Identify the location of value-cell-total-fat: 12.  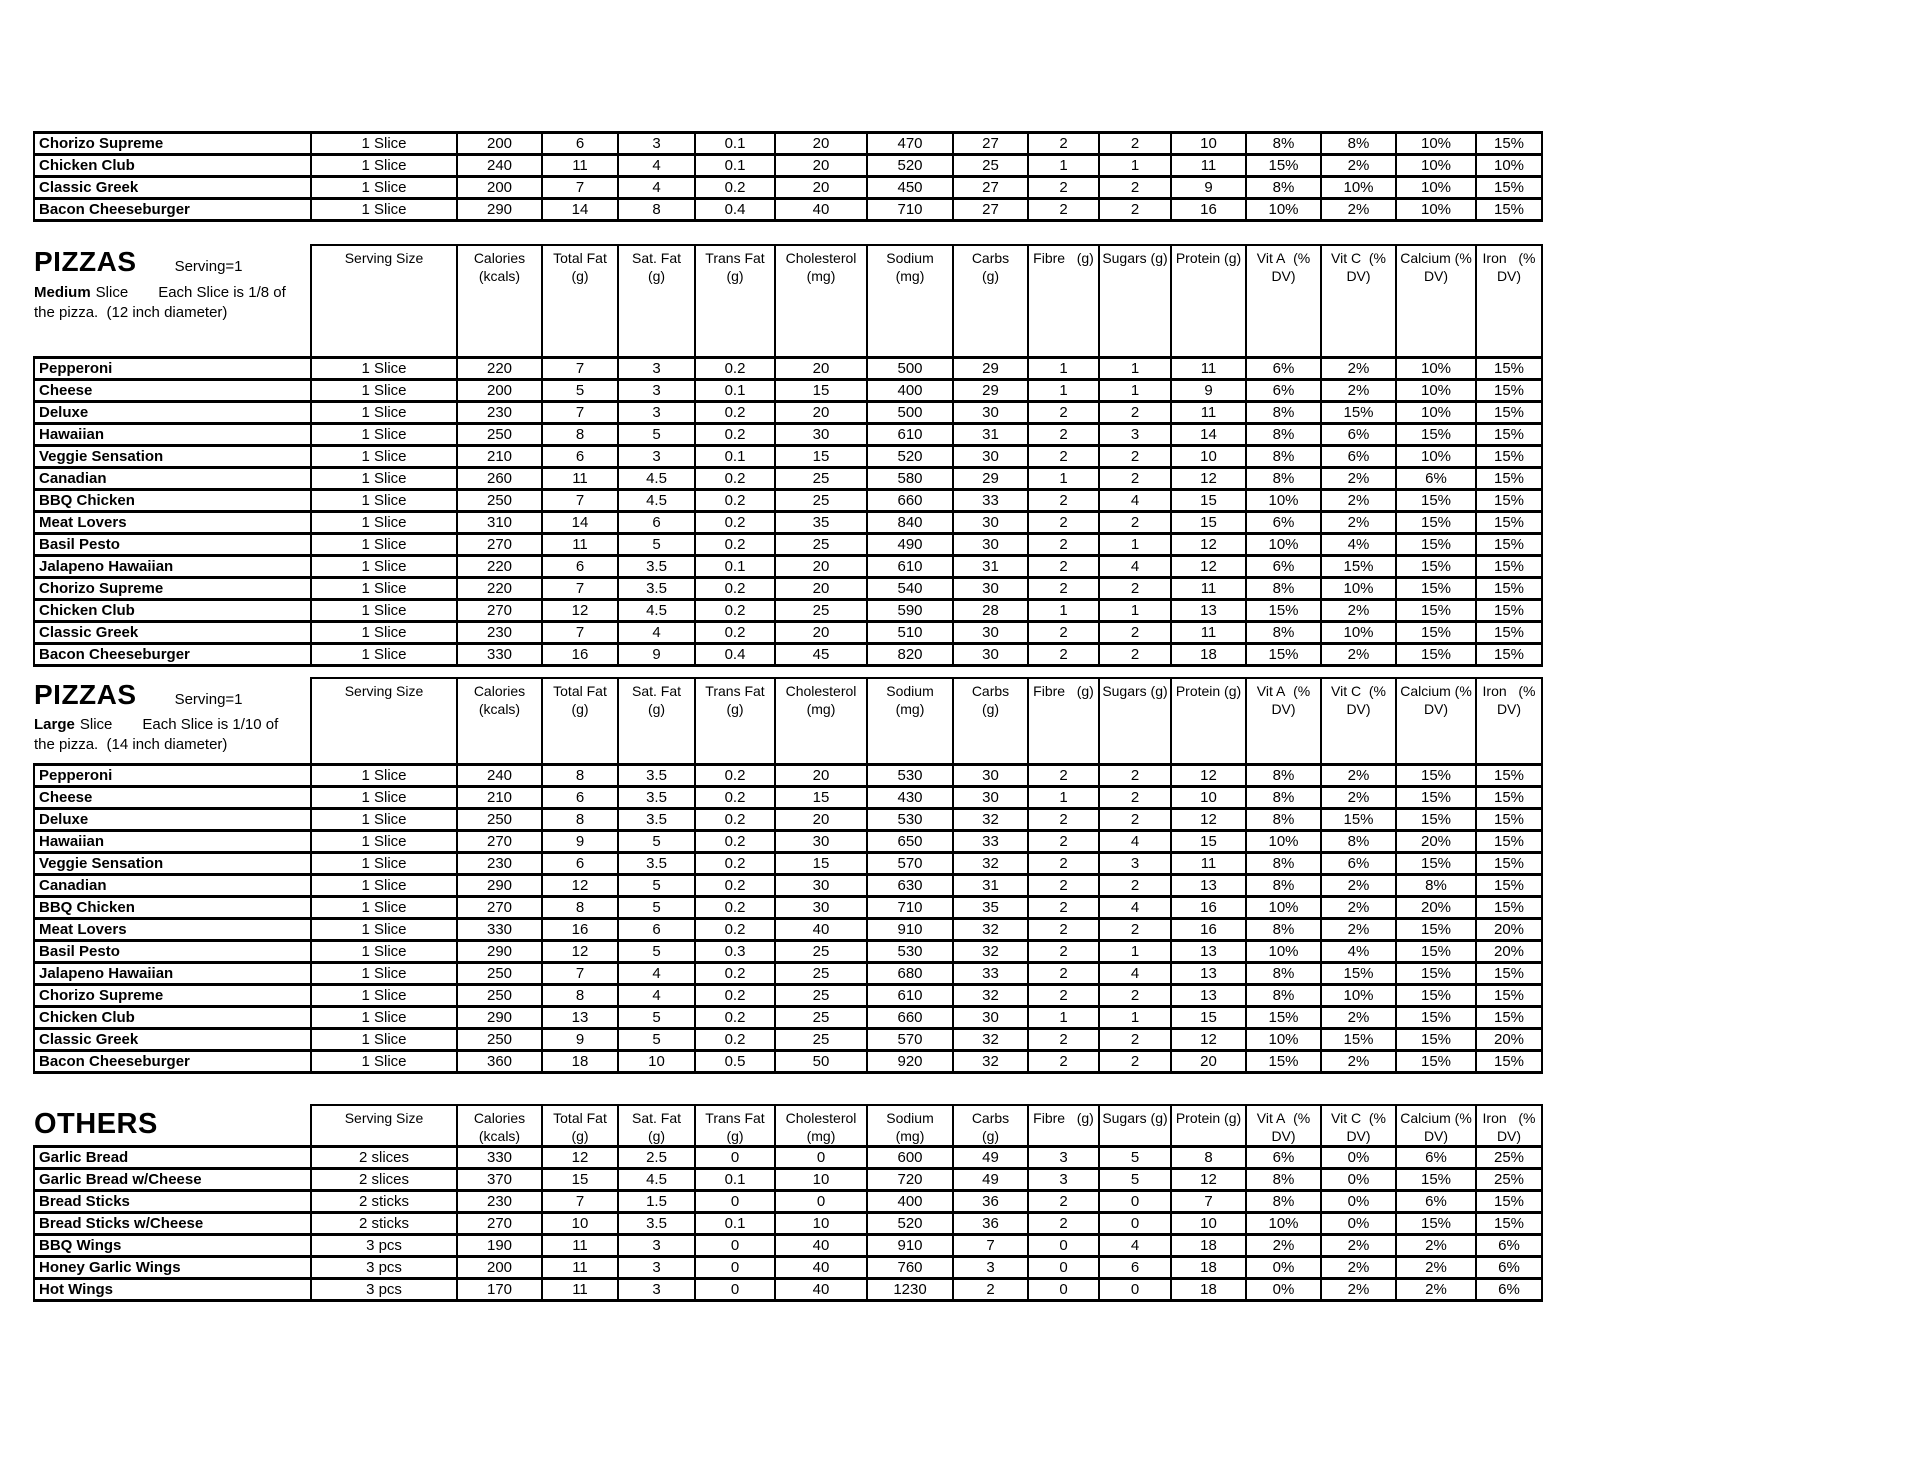
(580, 610).